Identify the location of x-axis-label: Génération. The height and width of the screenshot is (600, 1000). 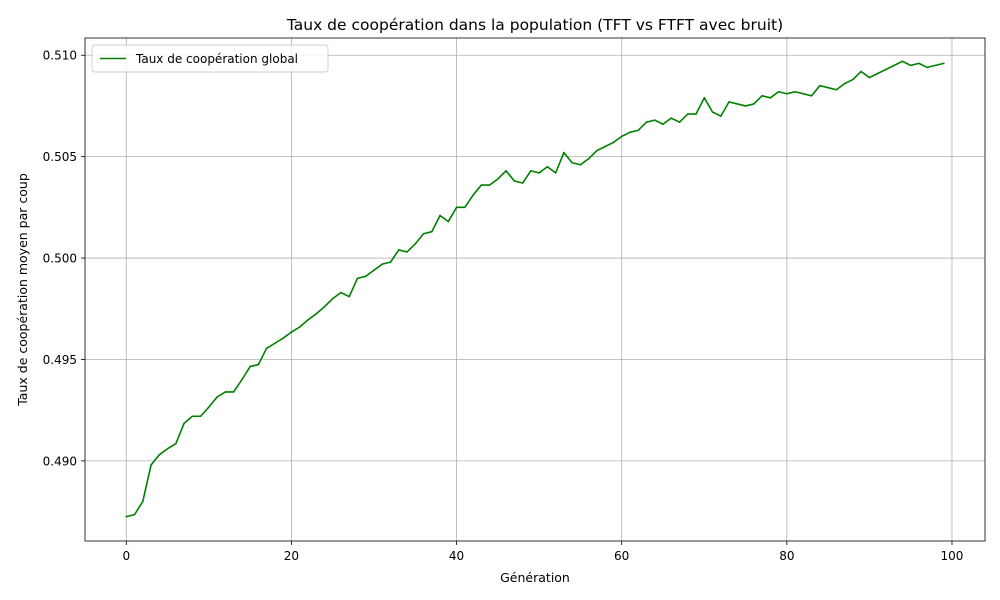
(535, 577).